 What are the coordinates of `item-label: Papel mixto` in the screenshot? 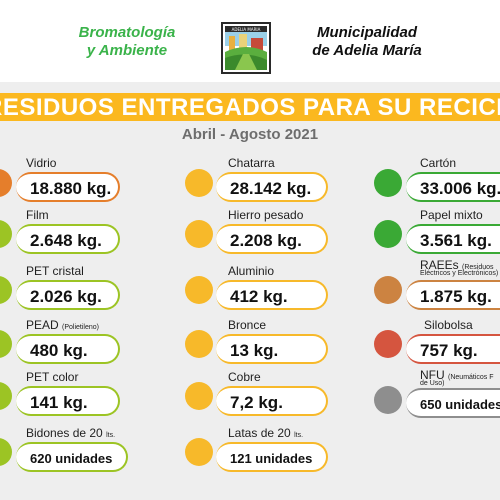 It's located at (451, 215).